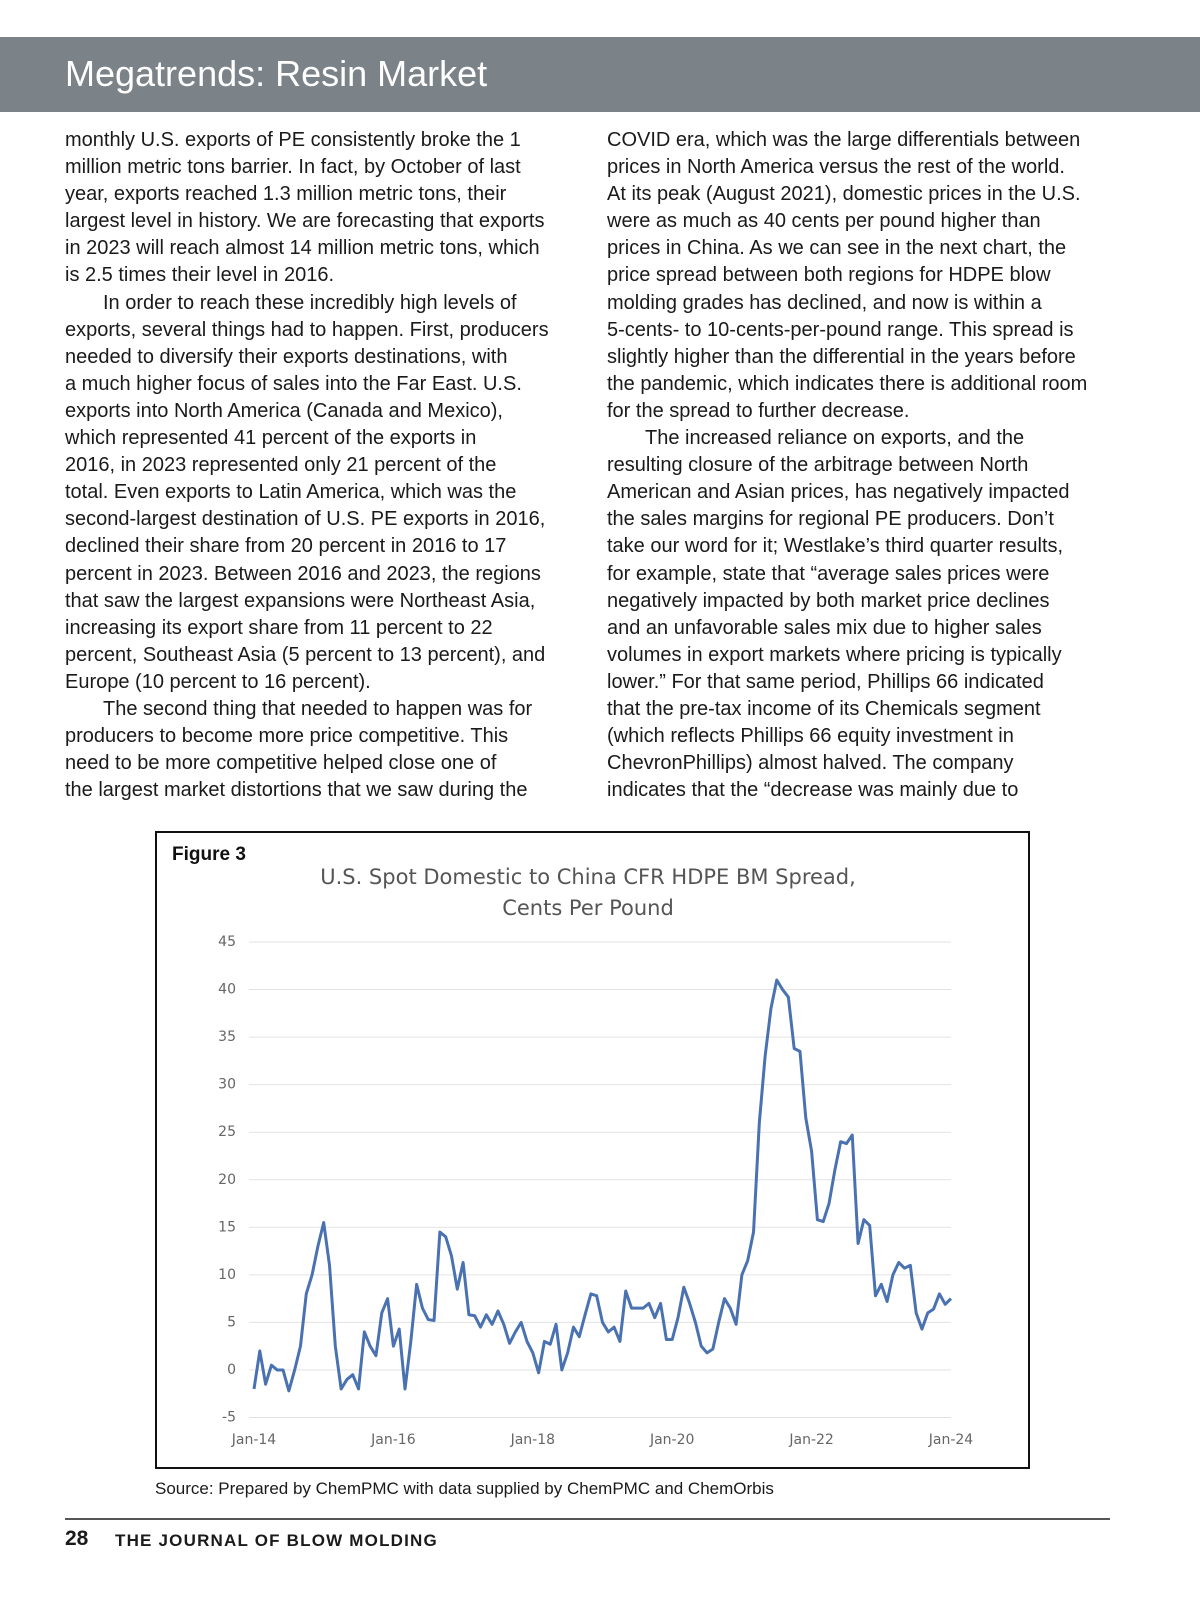 The width and height of the screenshot is (1200, 1600). Describe the element at coordinates (758, 410) in the screenshot. I see `text-line: for the spread to further decrease.` at that location.